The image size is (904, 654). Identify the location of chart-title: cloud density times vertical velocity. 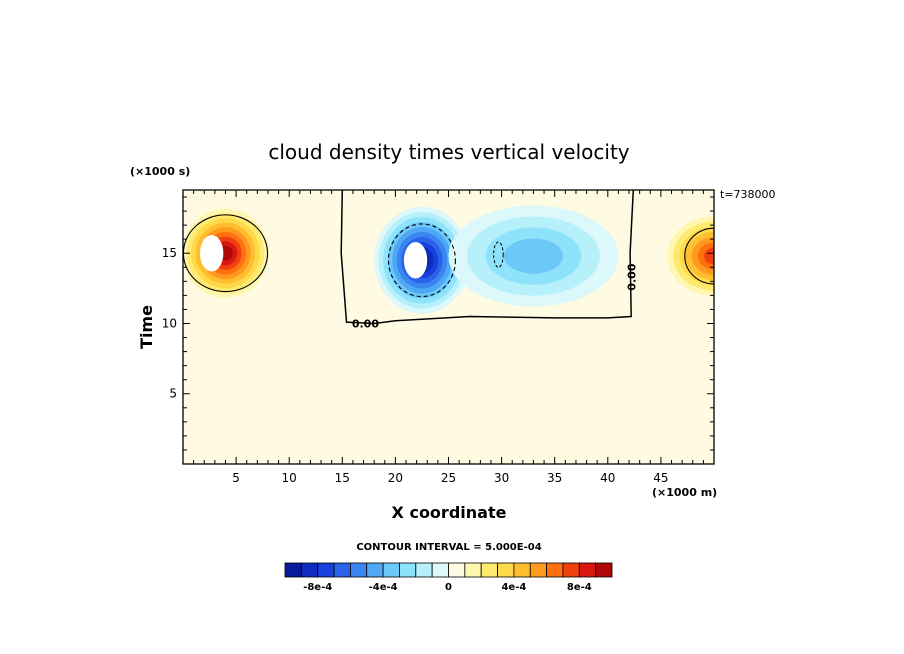
(448, 152).